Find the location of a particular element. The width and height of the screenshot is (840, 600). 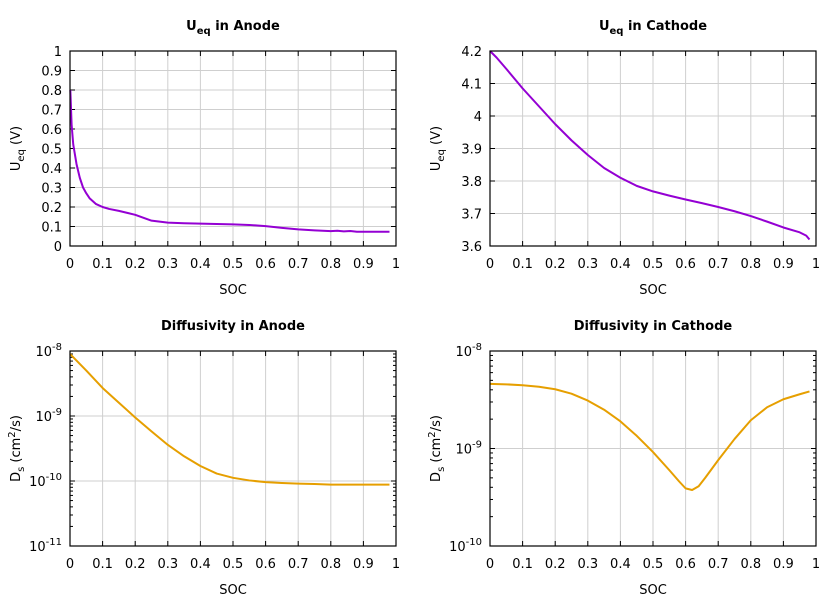

chart-1-ytick-label-7: 0.7 is located at coordinates (51, 111).